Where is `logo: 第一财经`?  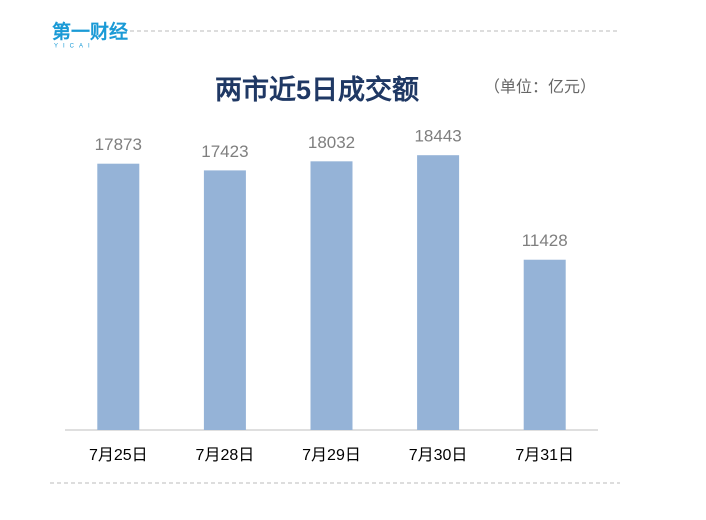
logo: 第一财经 is located at coordinates (90, 31).